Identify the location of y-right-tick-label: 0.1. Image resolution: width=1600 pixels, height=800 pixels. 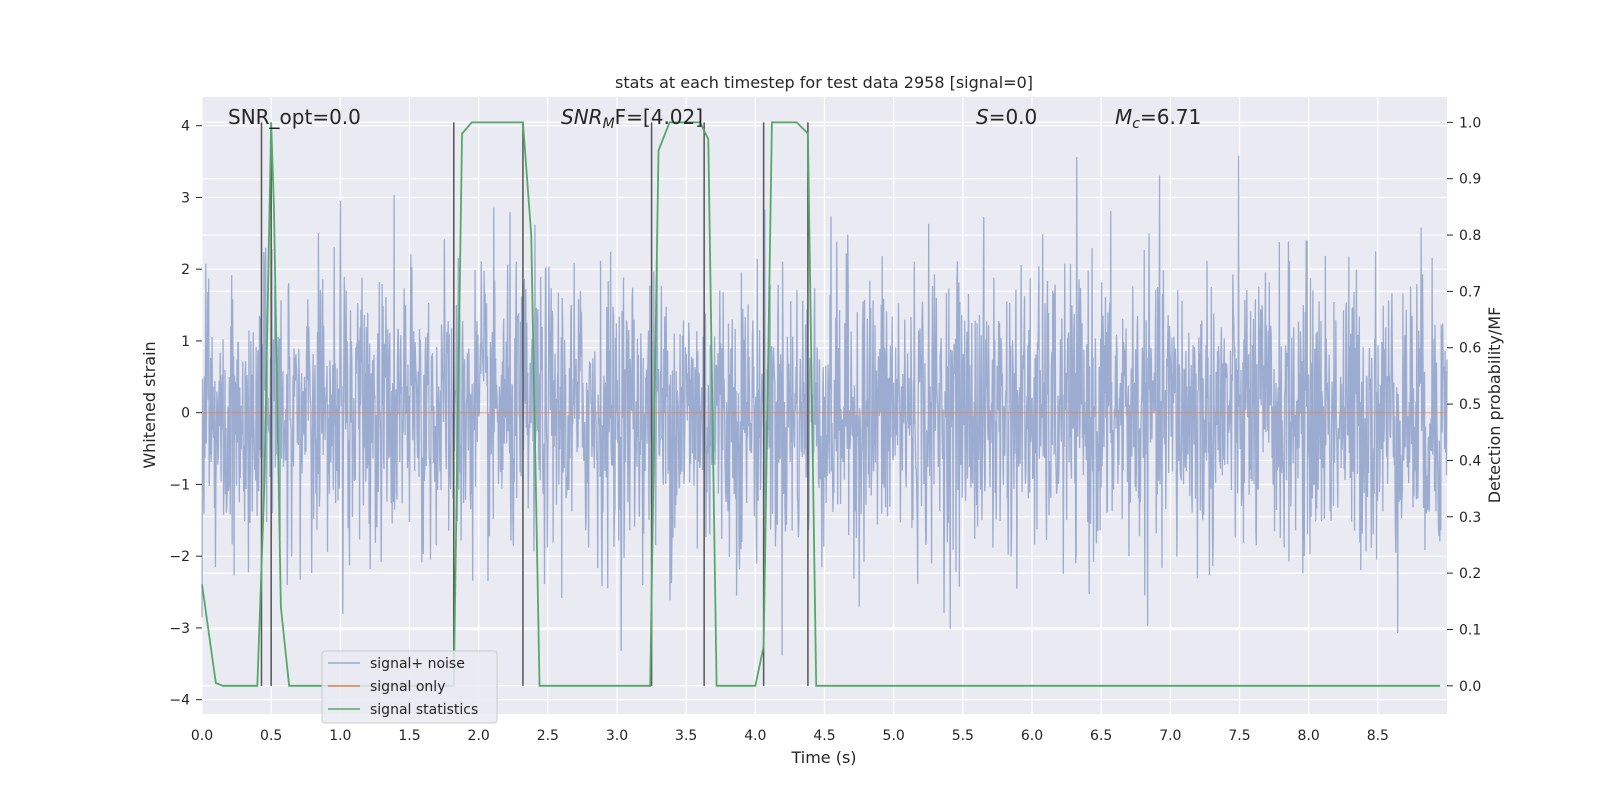
(1470, 630).